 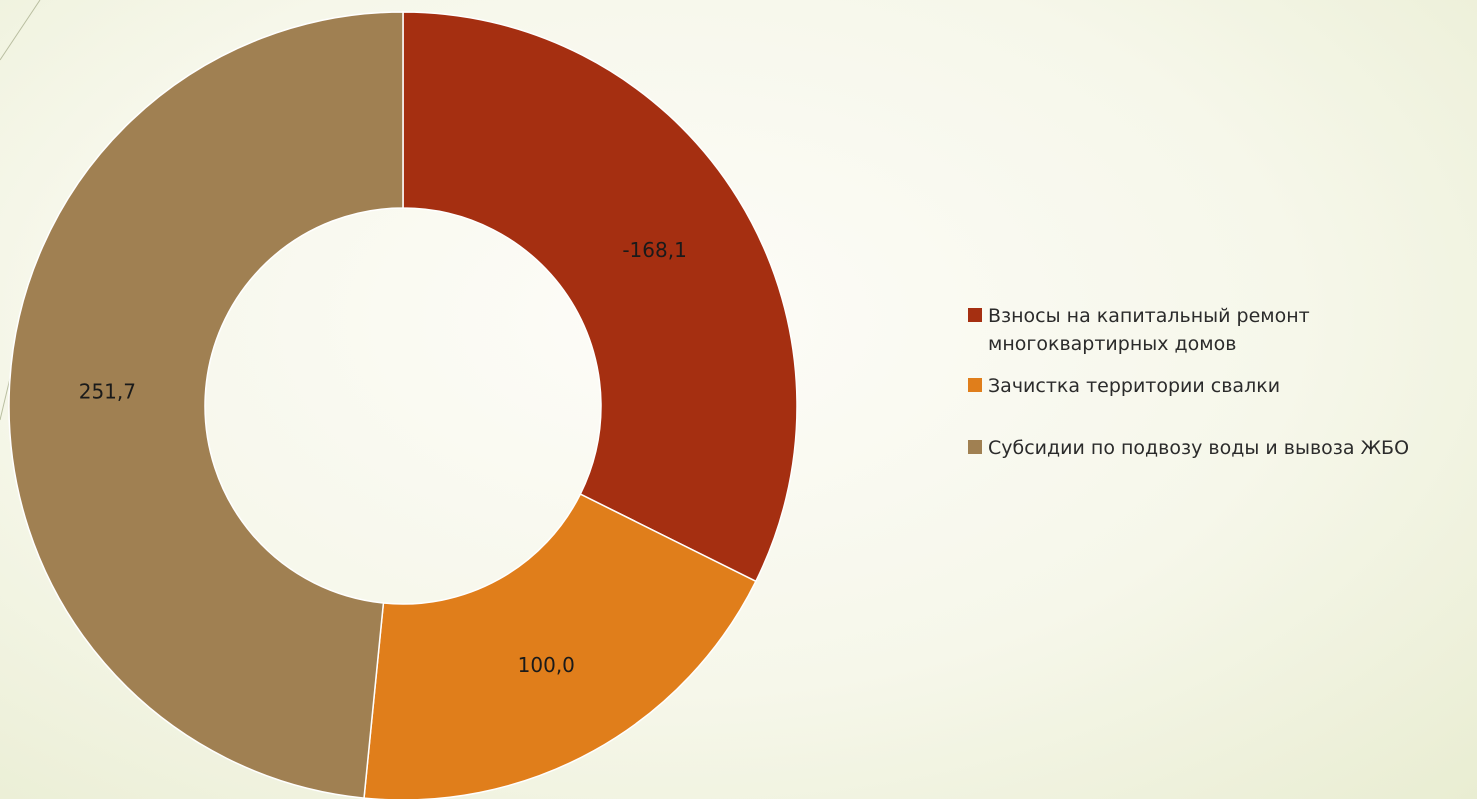 What do you see at coordinates (107, 391) in the screenshot?
I see `data-label-3: 251,7` at bounding box center [107, 391].